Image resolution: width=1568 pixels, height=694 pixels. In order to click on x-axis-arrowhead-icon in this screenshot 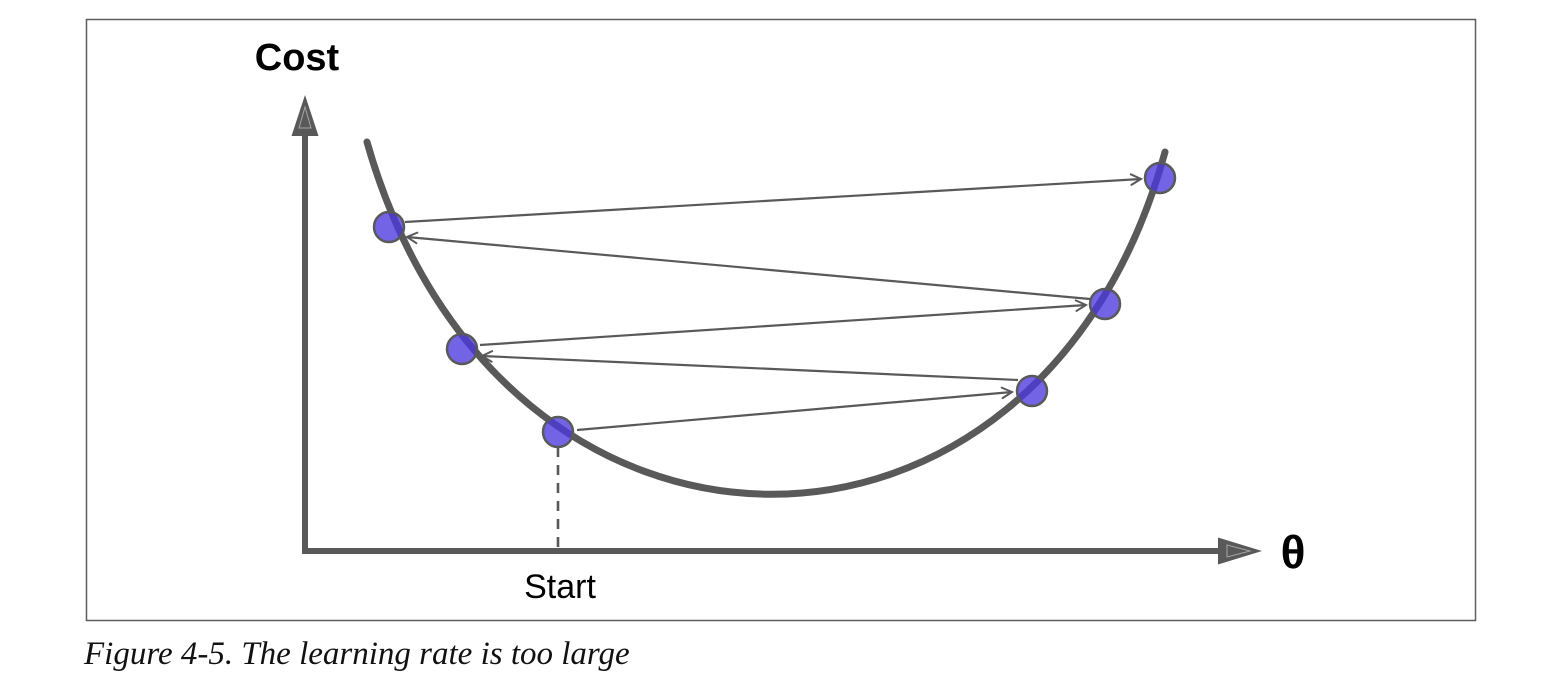, I will do `click(1240, 551)`.